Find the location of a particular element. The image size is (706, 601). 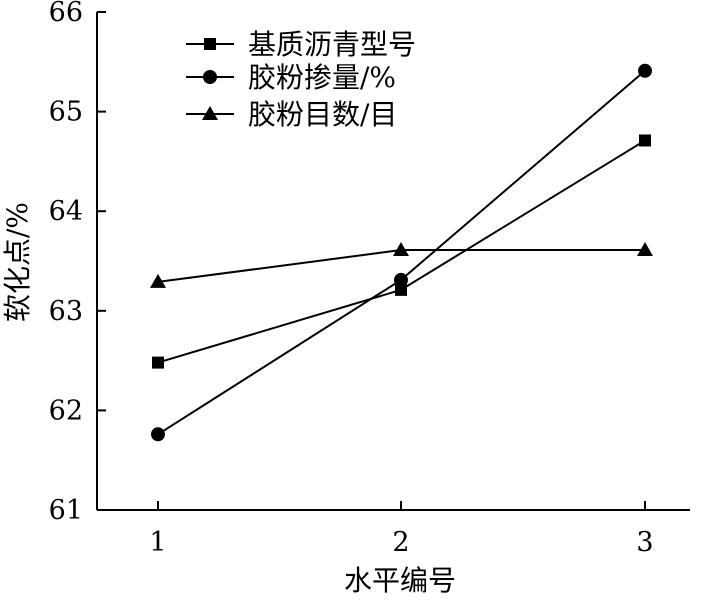

legend-label: 胶粉目数/目 is located at coordinates (322, 114).